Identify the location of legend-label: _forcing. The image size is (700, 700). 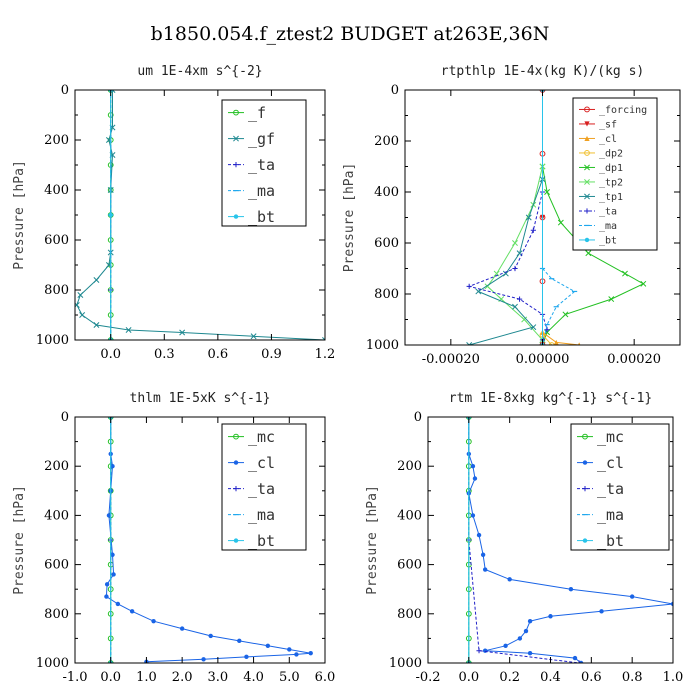
(623, 110).